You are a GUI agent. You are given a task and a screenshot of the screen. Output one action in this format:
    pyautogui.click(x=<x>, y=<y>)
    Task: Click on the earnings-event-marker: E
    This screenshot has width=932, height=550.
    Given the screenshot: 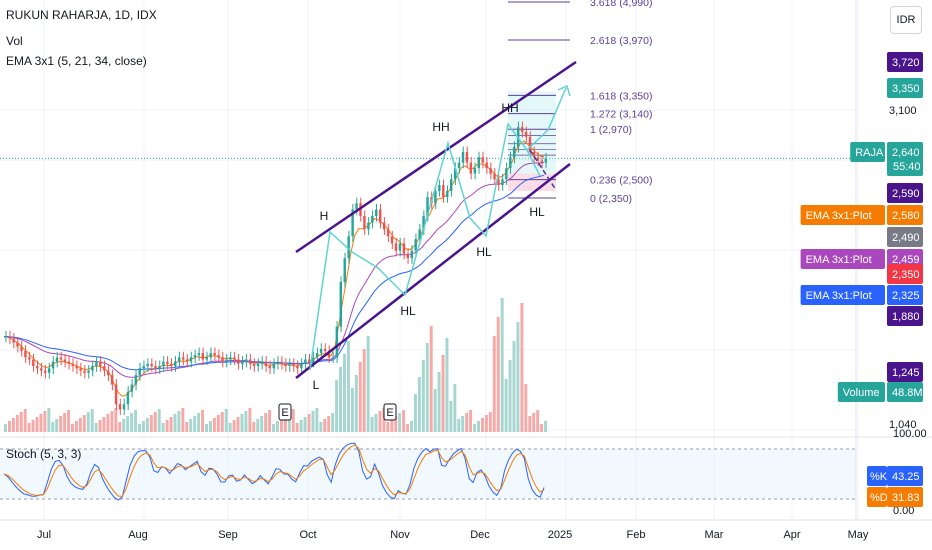 What is the action you would take?
    pyautogui.click(x=285, y=412)
    